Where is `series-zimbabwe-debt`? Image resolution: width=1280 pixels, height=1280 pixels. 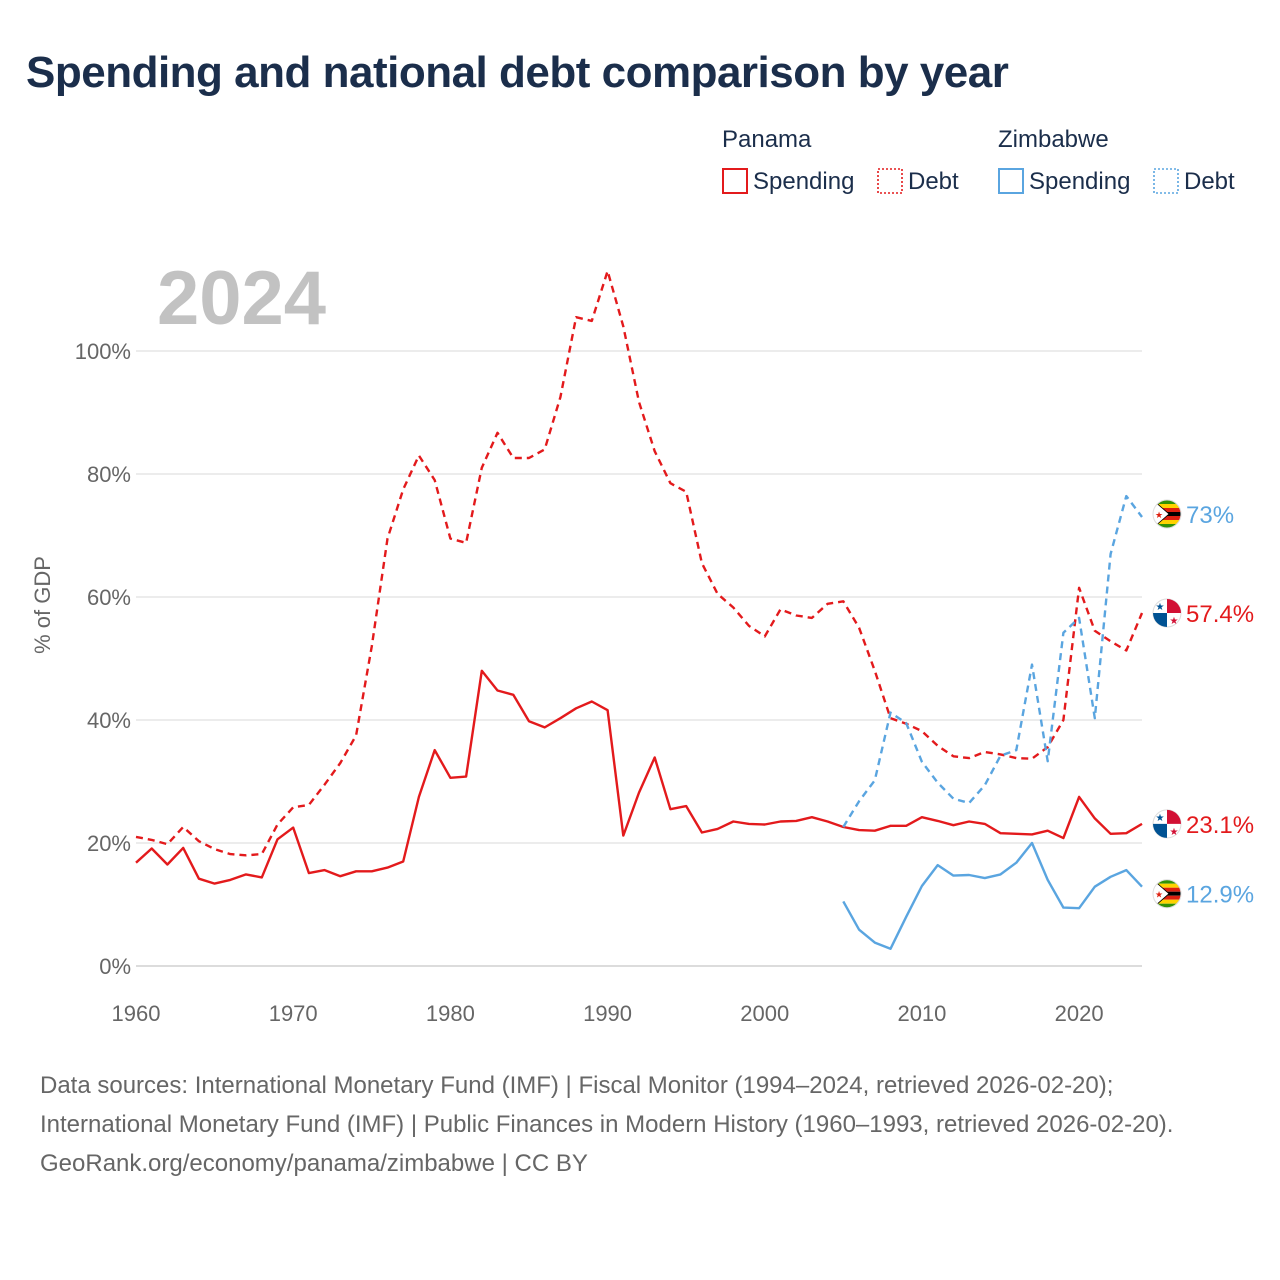
series-zimbabwe-debt is located at coordinates (992, 661).